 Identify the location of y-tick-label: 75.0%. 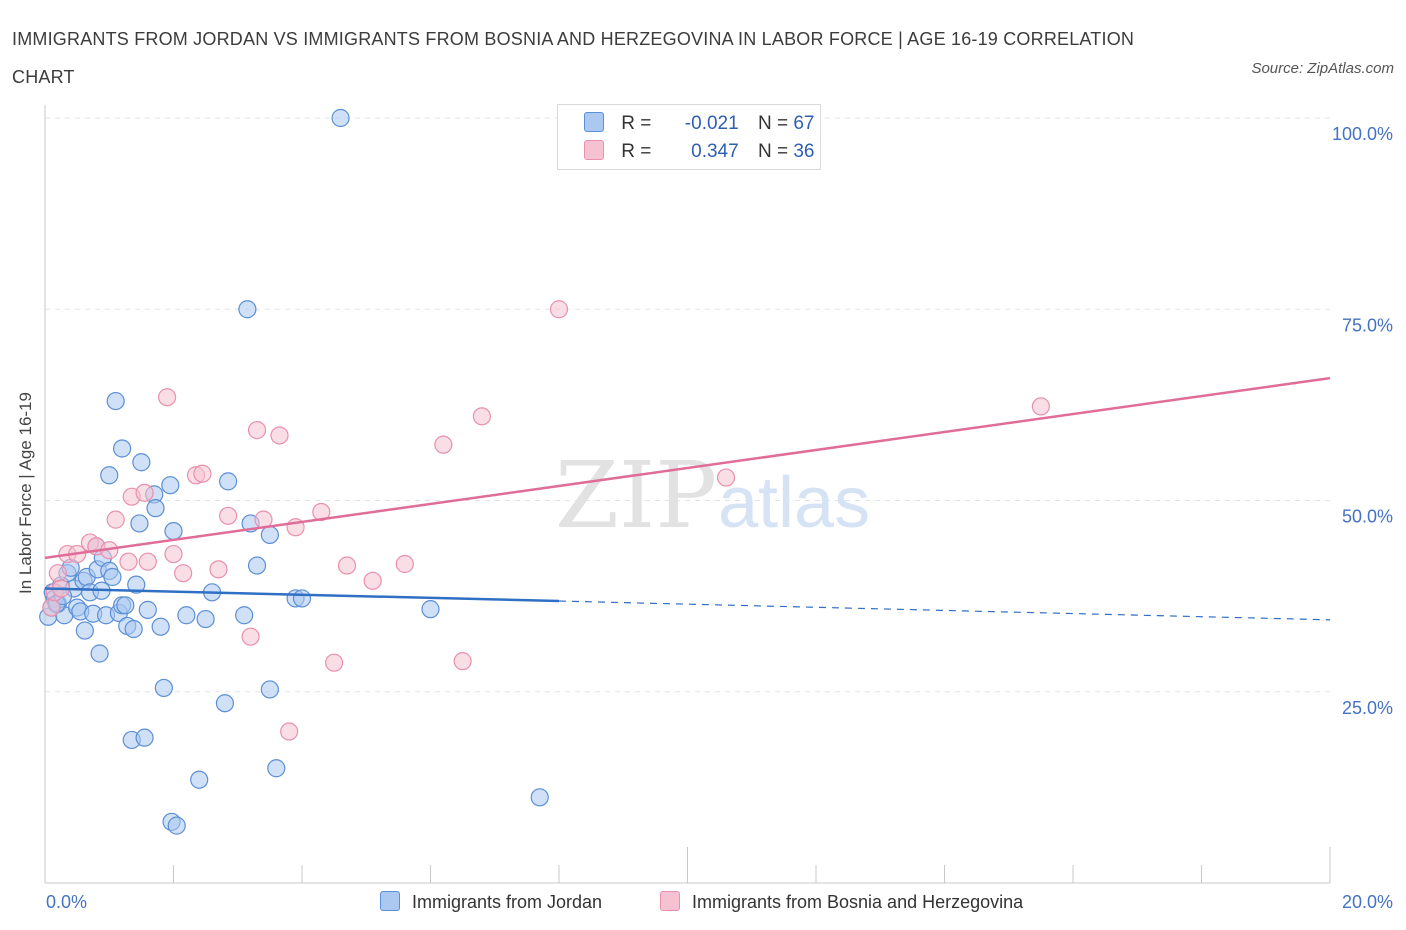
(1367, 325).